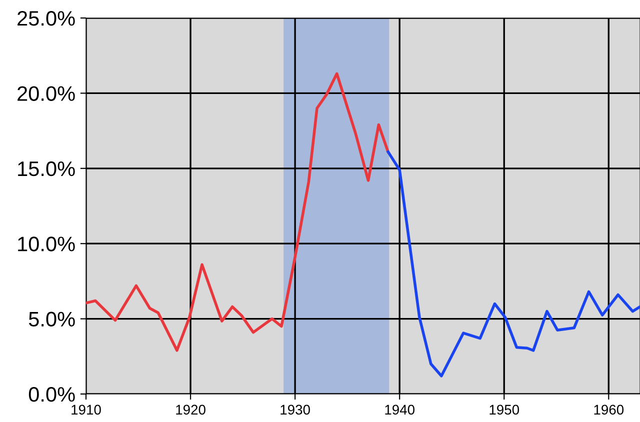 This screenshot has width=640, height=422. Describe the element at coordinates (51, 319) in the screenshot. I see `y-tick-label: 5.0%` at that location.